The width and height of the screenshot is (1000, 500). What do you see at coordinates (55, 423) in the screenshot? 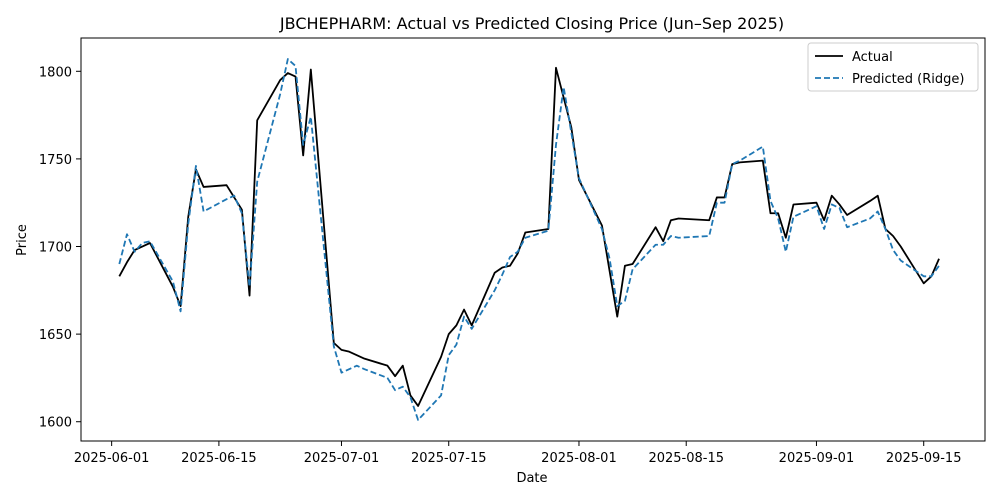
I see `y-tick-label: 1600` at bounding box center [55, 423].